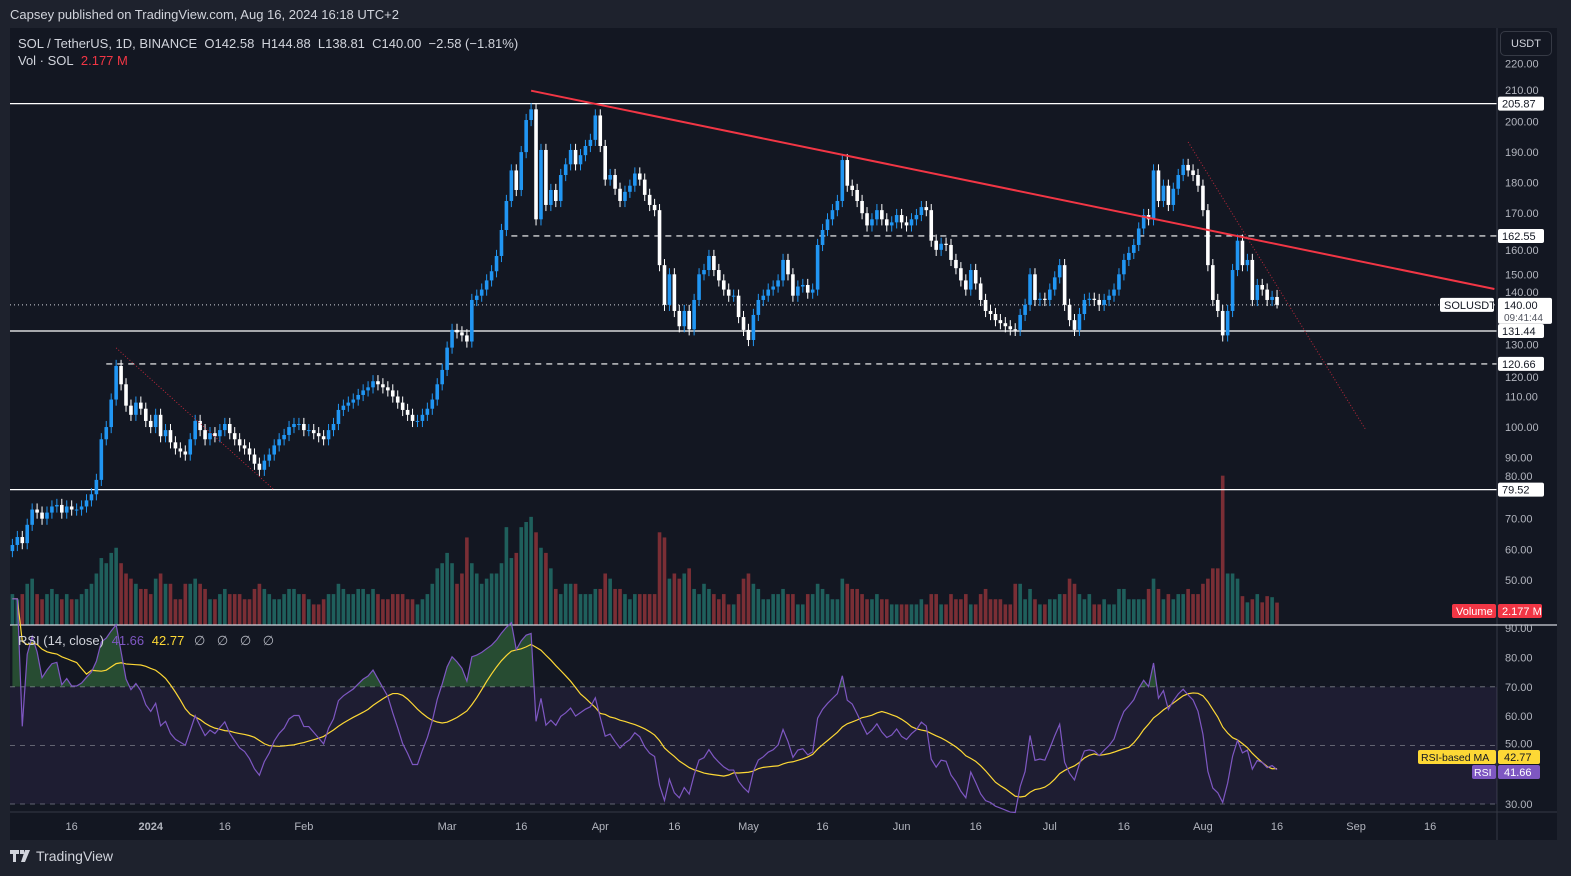 Image resolution: width=1571 pixels, height=876 pixels. What do you see at coordinates (1525, 310) in the screenshot?
I see `current-price-bg` at bounding box center [1525, 310].